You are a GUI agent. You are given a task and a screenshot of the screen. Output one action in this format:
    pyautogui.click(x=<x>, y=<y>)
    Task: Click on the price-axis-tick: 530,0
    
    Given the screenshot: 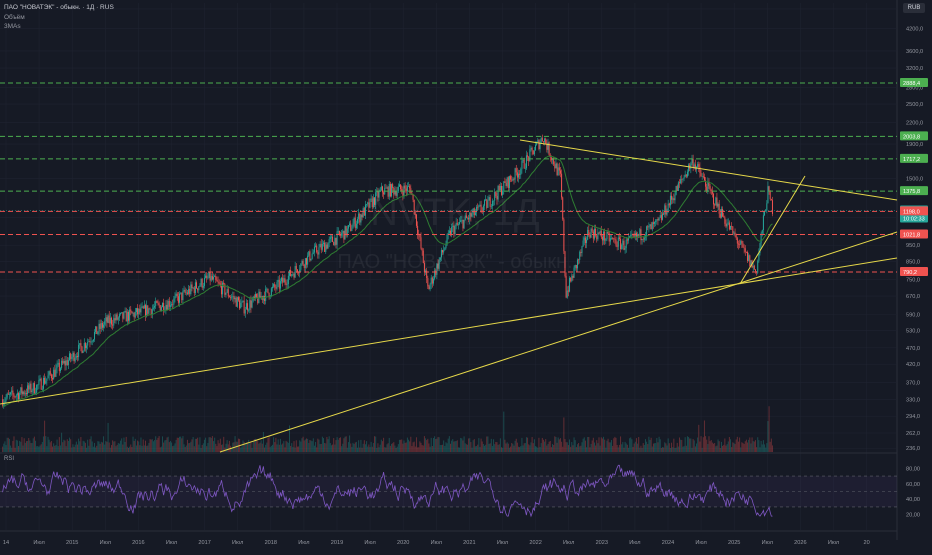 What is the action you would take?
    pyautogui.click(x=913, y=331)
    